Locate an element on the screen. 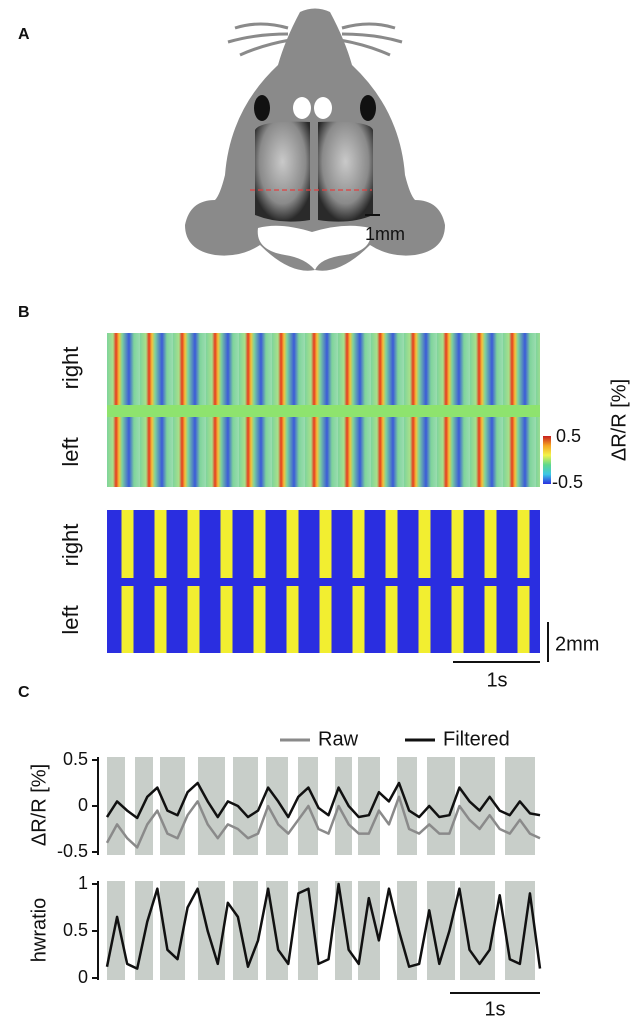 The image size is (638, 1019). y-tick-label: 1 is located at coordinates (83, 883).